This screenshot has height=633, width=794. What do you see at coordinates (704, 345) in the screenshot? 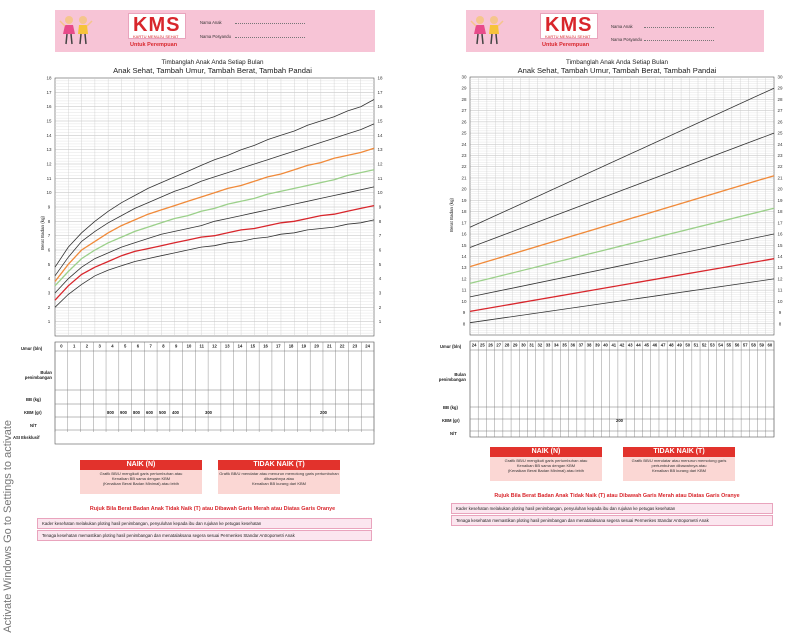
I see `age-month-label: 52` at bounding box center [704, 345].